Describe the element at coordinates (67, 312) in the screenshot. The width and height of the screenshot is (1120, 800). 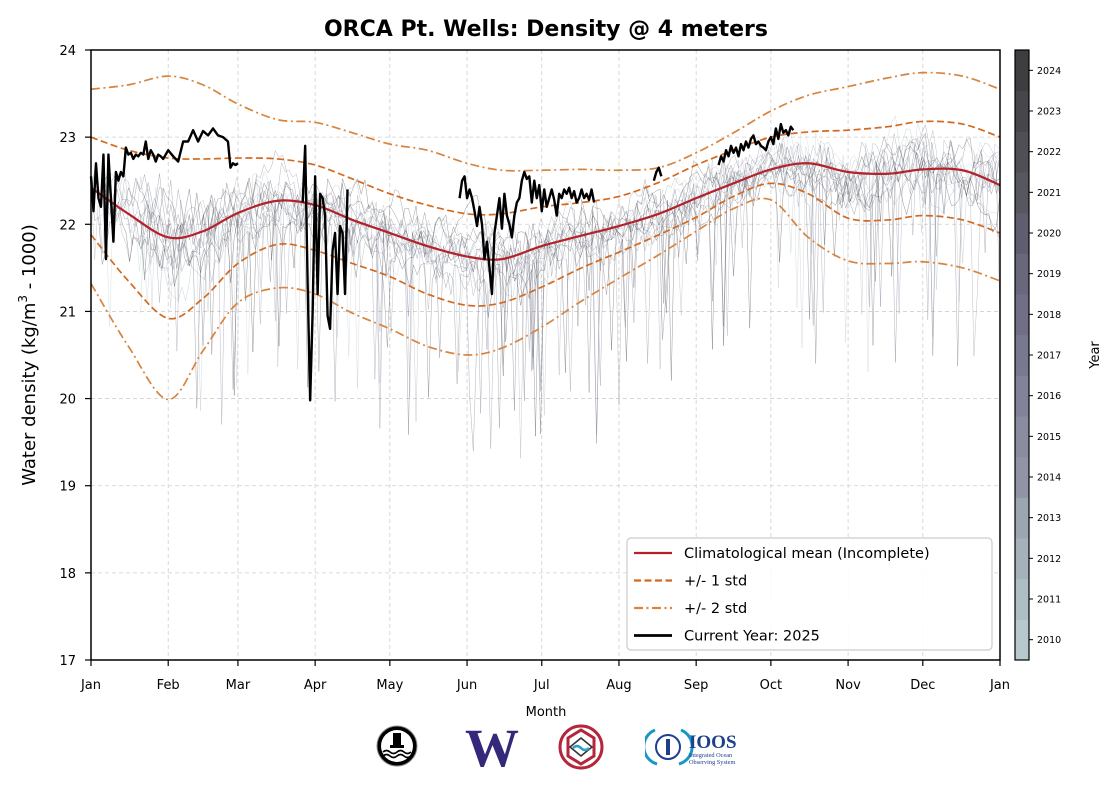
I see `y-tick-label: 21` at that location.